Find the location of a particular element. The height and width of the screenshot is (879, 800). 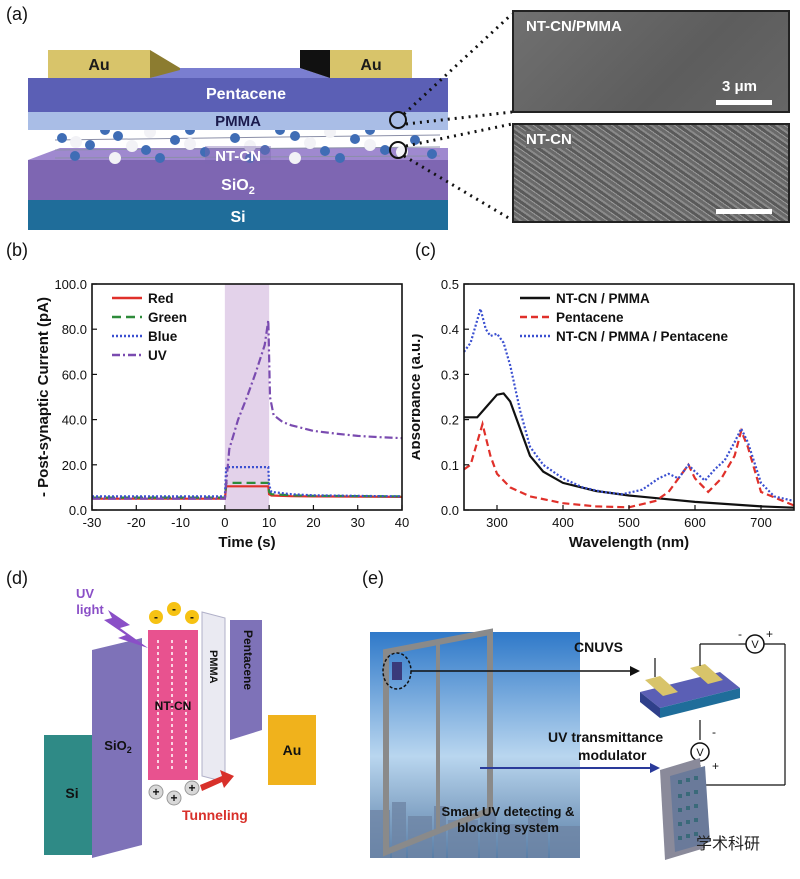

scale-bar is located at coordinates (744, 102).